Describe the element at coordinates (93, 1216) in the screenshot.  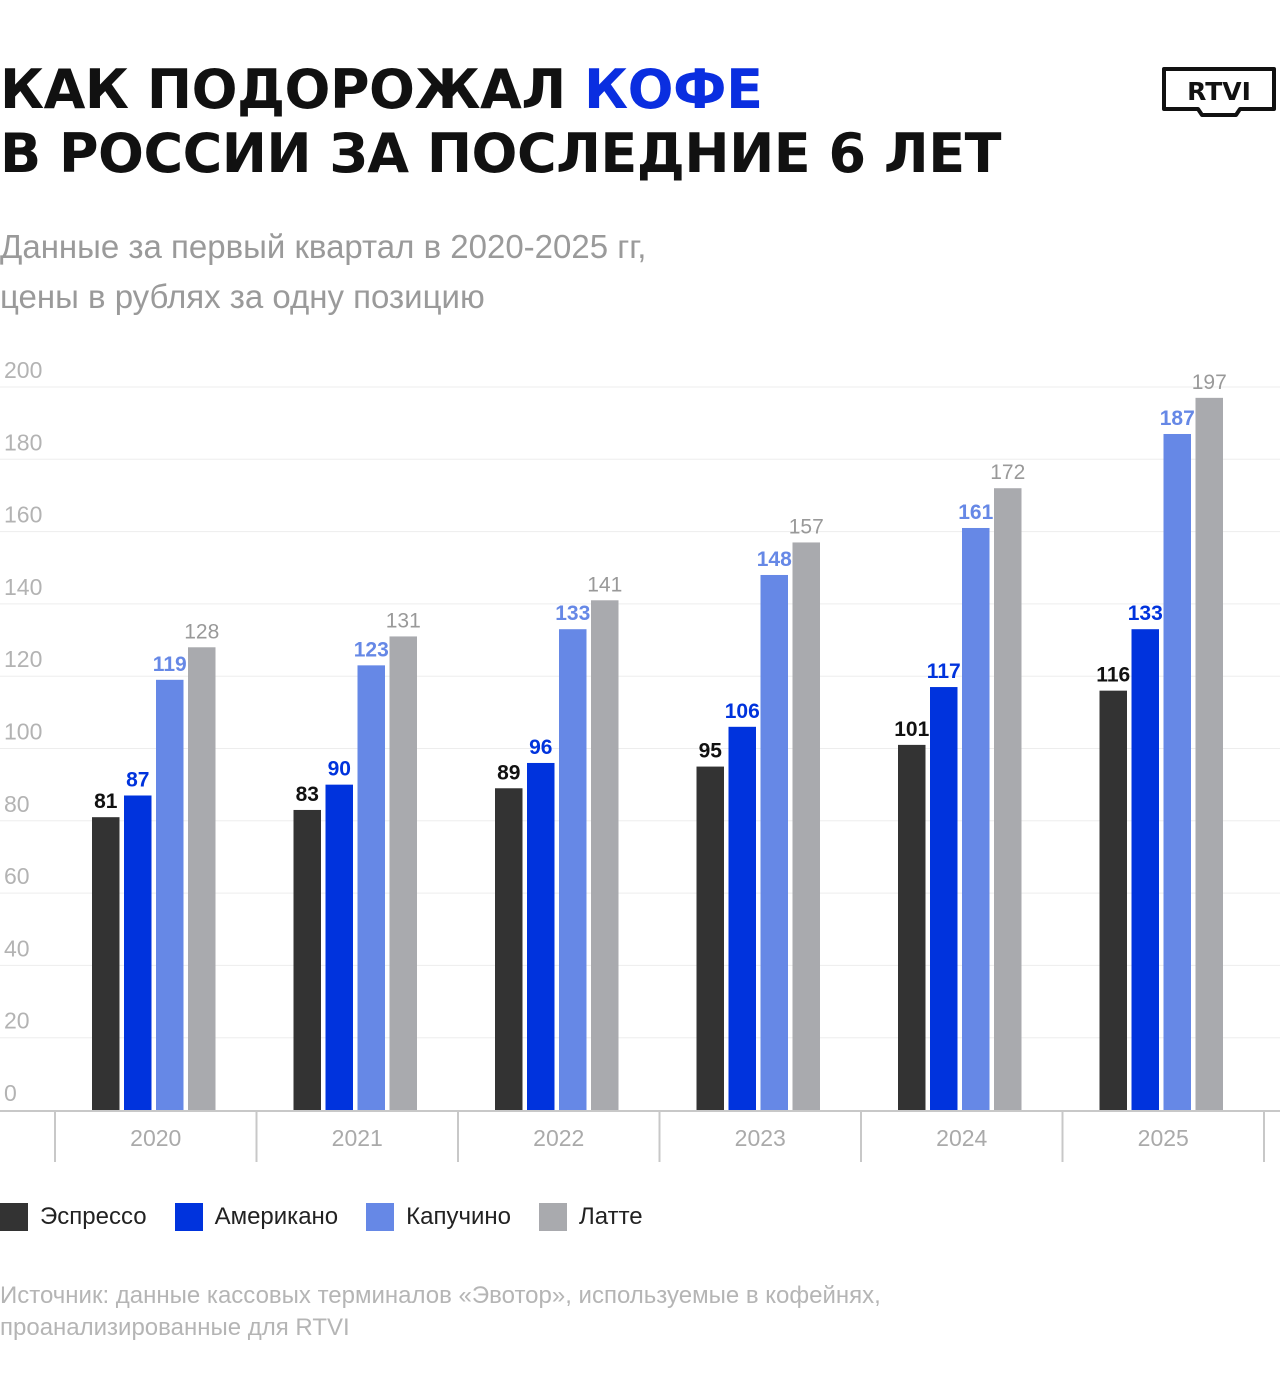
I see `legend-label: Эспрессо` at that location.